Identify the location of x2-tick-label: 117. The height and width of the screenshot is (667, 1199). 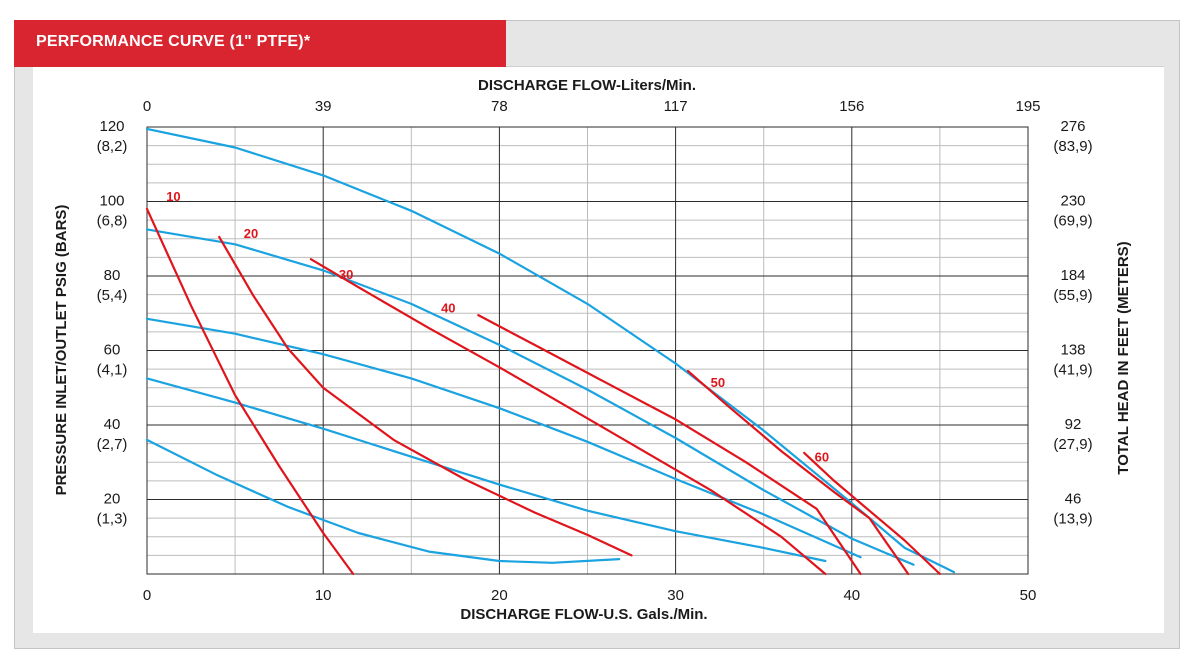
(676, 106).